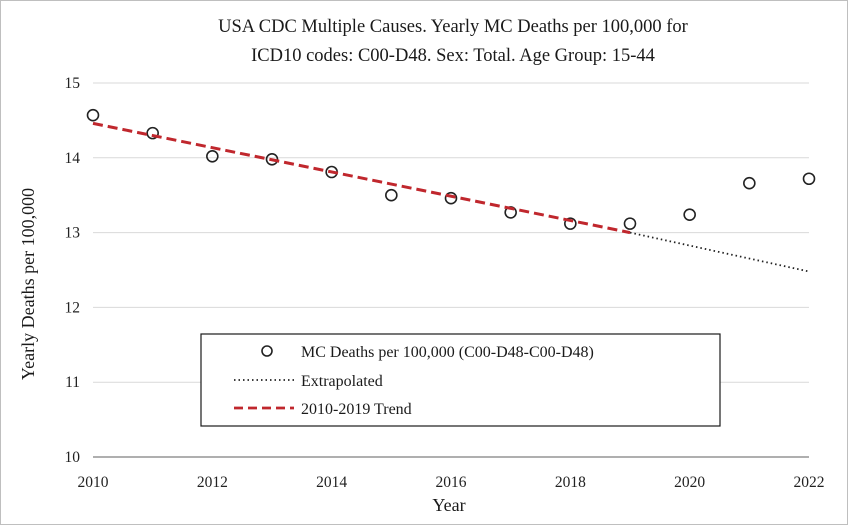 The image size is (848, 525). What do you see at coordinates (267, 351) in the screenshot?
I see `legend-marker-circle` at bounding box center [267, 351].